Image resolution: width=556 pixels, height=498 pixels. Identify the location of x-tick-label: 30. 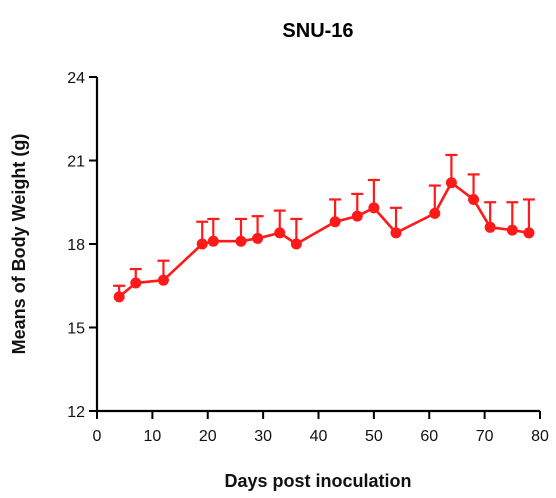
(263, 436).